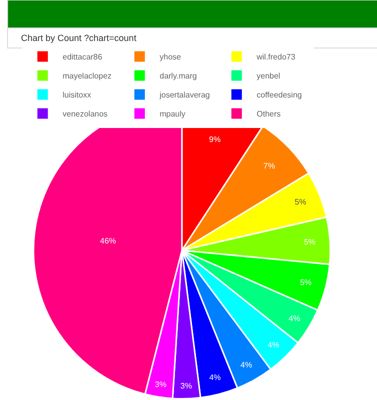 Image resolution: width=377 pixels, height=400 pixels. I want to click on legend-label: venezolanos, so click(85, 114).